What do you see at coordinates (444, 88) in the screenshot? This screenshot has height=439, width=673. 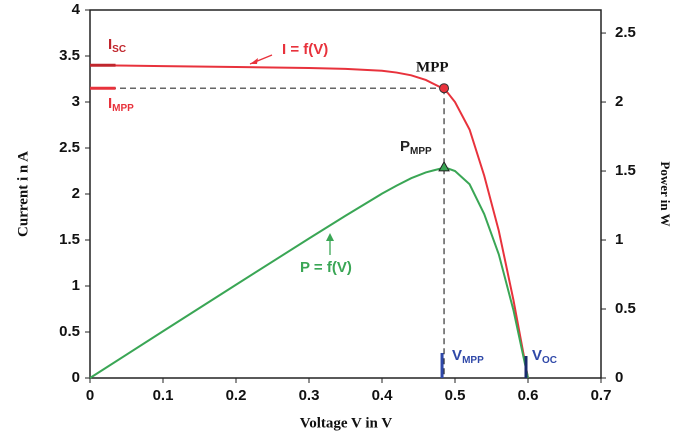 I see `mpp-marker` at bounding box center [444, 88].